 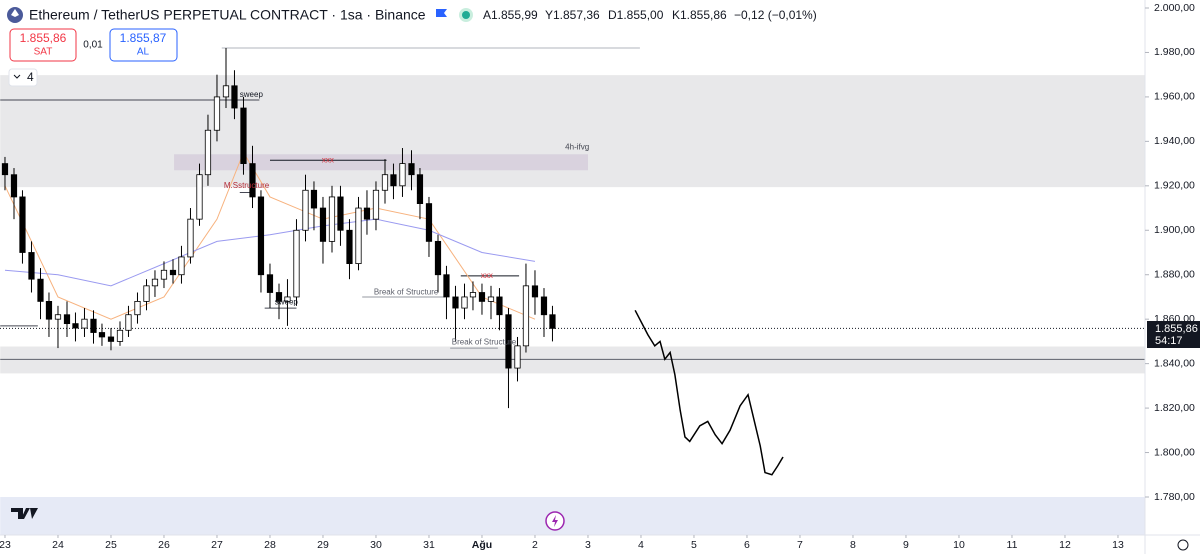 I want to click on y-tick-label: 1.940,00, so click(x=1174, y=141).